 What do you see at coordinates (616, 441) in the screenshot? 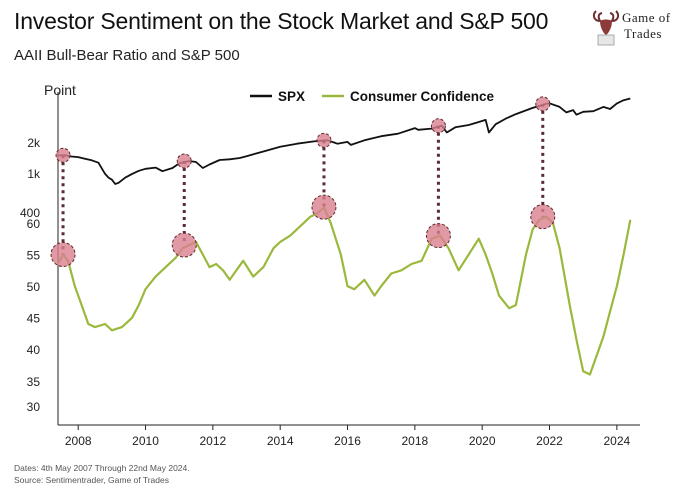
I see `x-tick-label: 2024` at bounding box center [616, 441].